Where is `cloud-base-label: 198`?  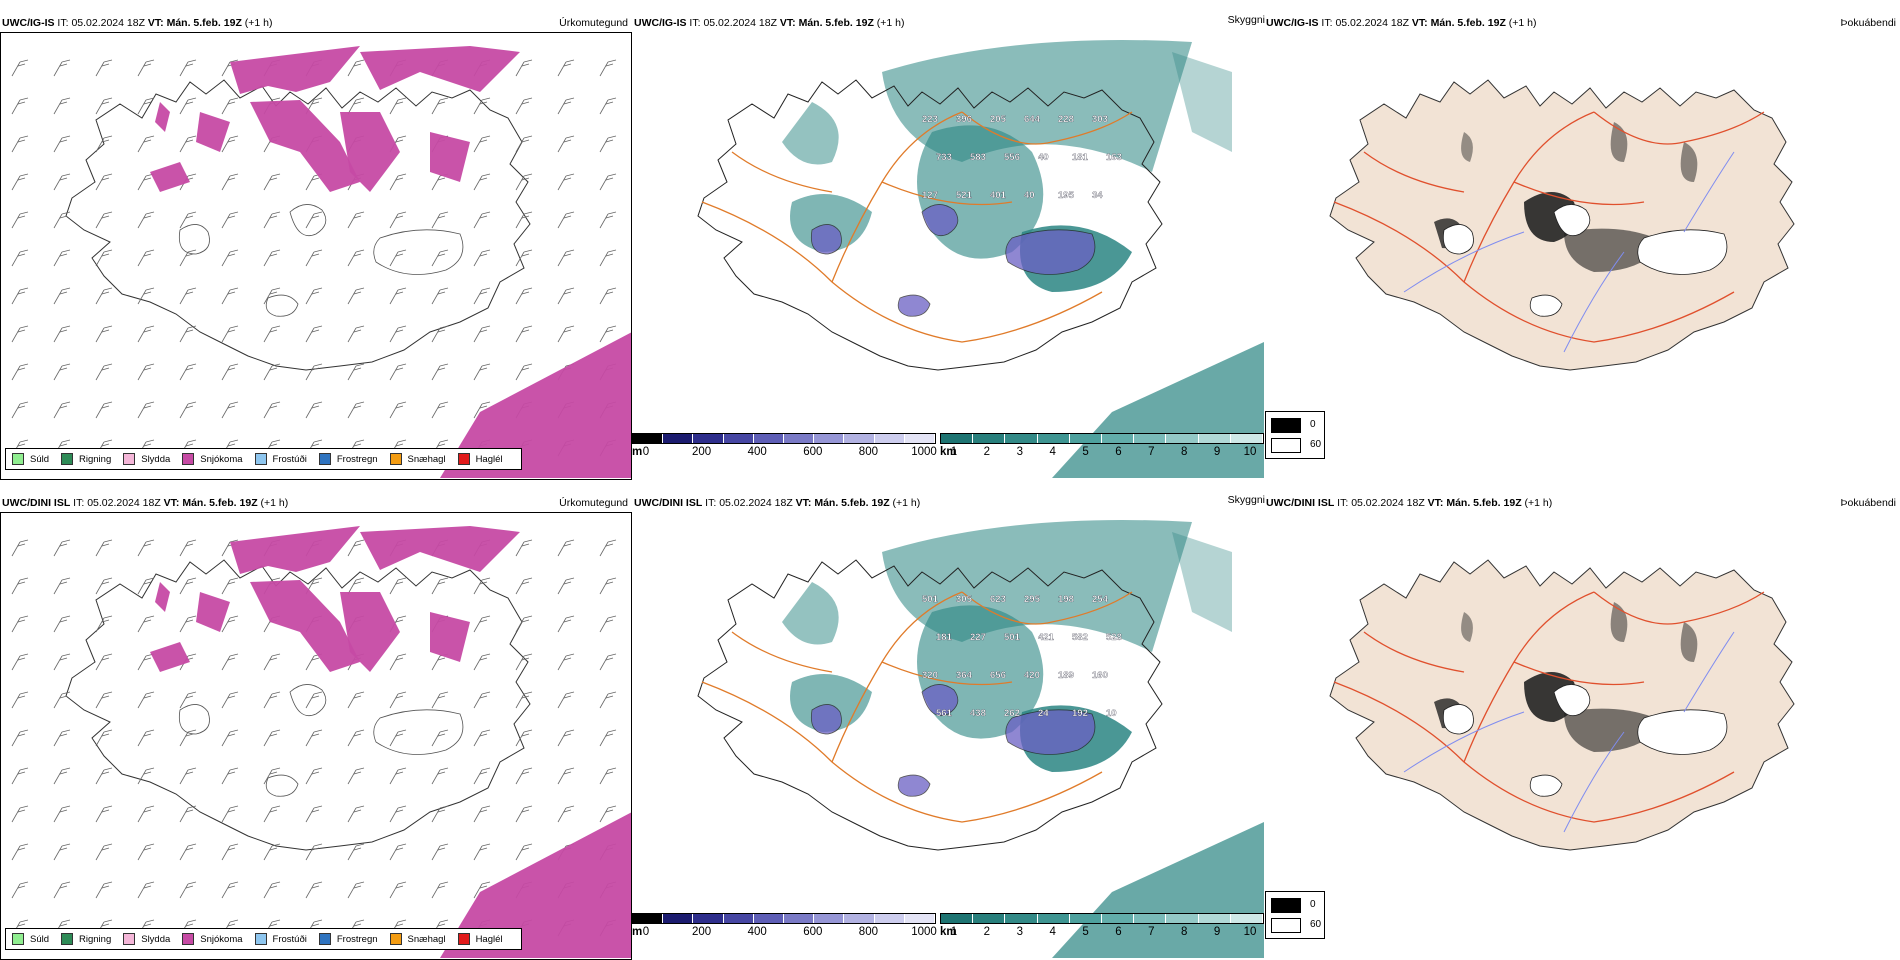
cloud-base-label: 198 is located at coordinates (1066, 599).